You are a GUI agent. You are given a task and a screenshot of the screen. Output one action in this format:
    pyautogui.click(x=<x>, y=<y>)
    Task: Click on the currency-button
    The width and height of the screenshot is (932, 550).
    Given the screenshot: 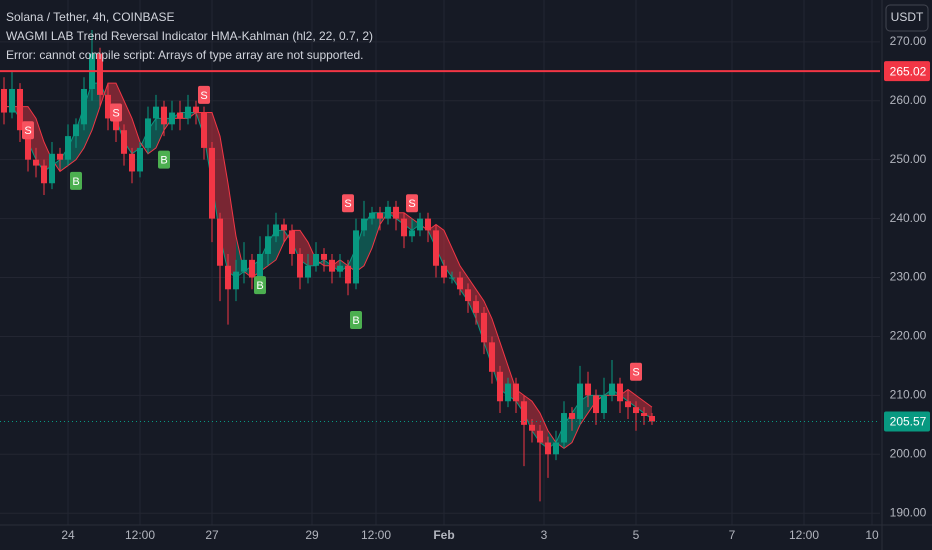 What is the action you would take?
    pyautogui.click(x=907, y=18)
    